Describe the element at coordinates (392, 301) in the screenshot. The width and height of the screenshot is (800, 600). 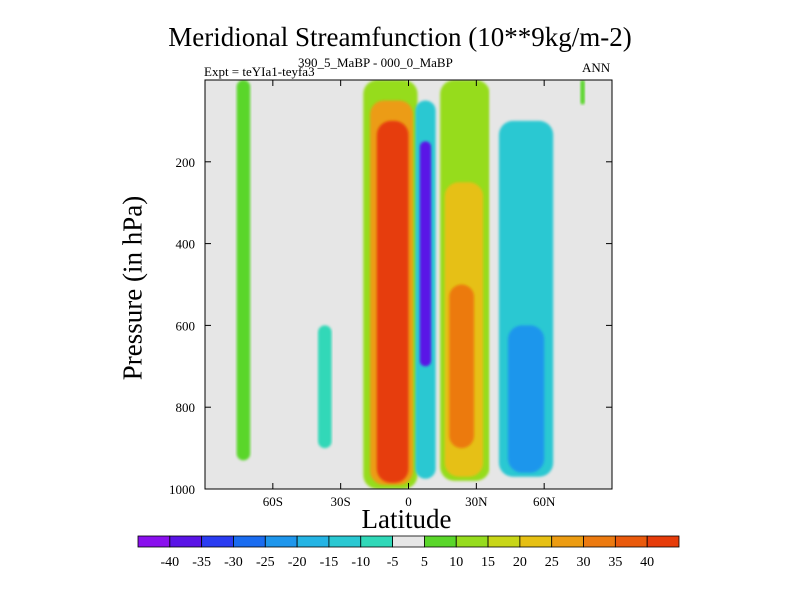
I see `southern-hadley-cell-core` at that location.